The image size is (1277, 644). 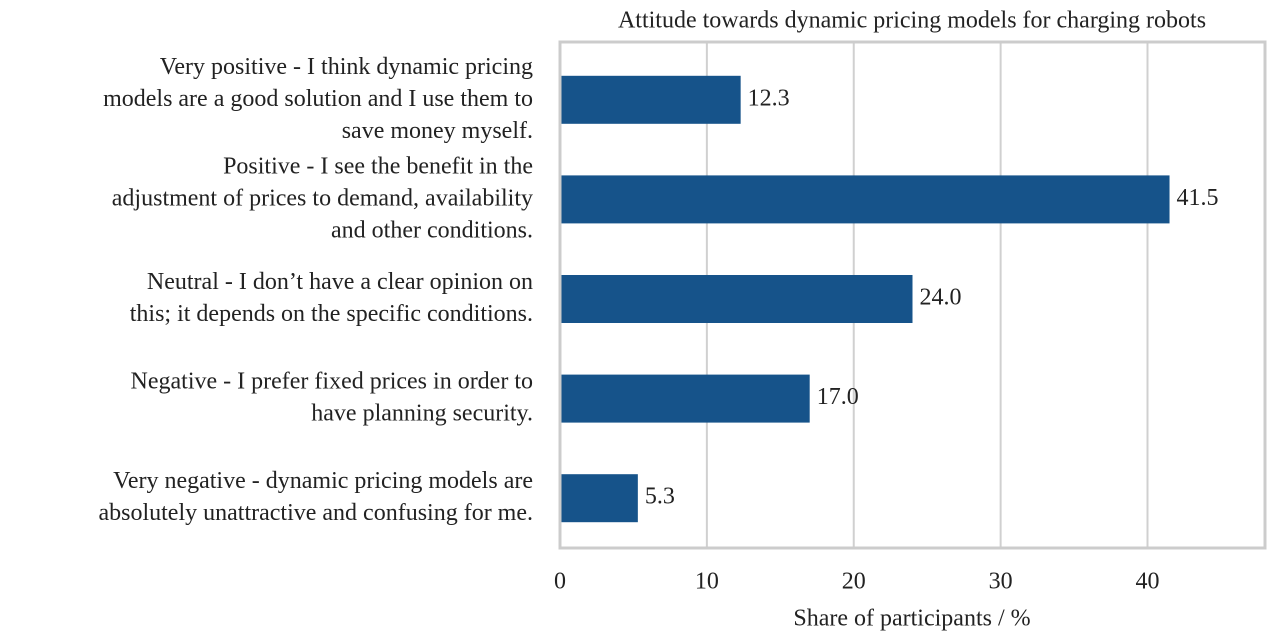 What do you see at coordinates (941, 298) in the screenshot?
I see `value-label: 24.0` at bounding box center [941, 298].